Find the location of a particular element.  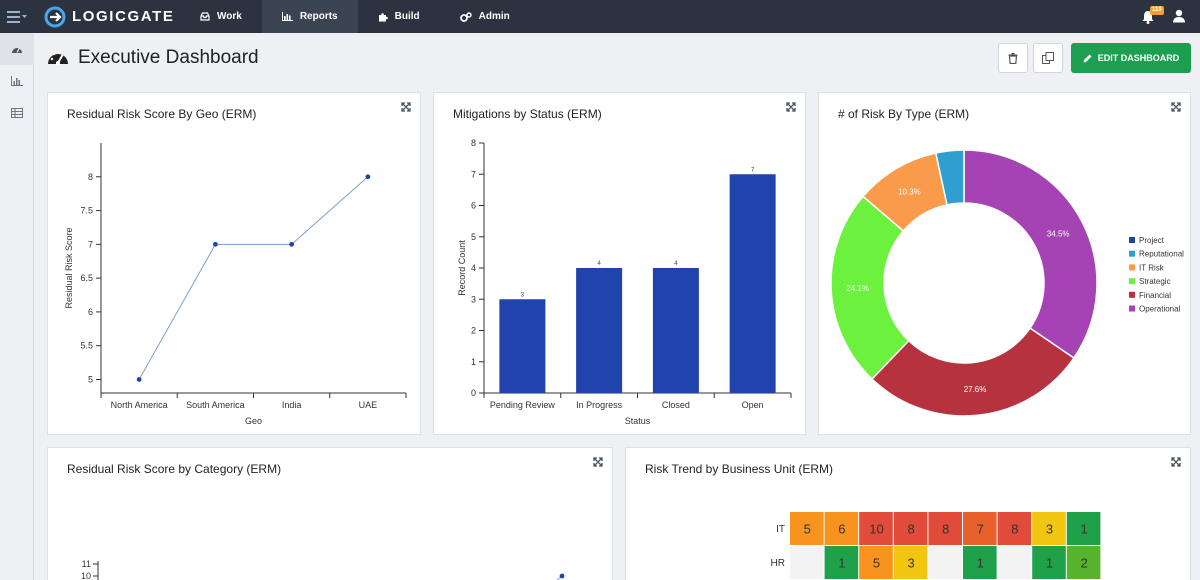

nav-reports: Reports is located at coordinates (309, 16).